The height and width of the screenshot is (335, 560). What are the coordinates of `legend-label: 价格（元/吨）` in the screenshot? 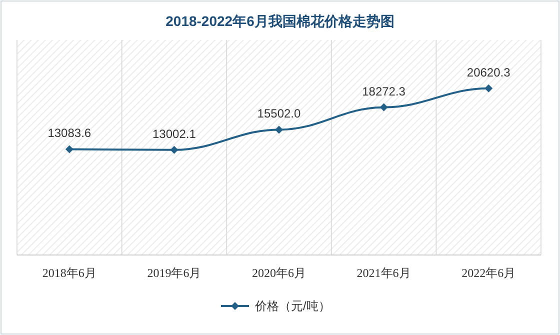 It's located at (292, 306).